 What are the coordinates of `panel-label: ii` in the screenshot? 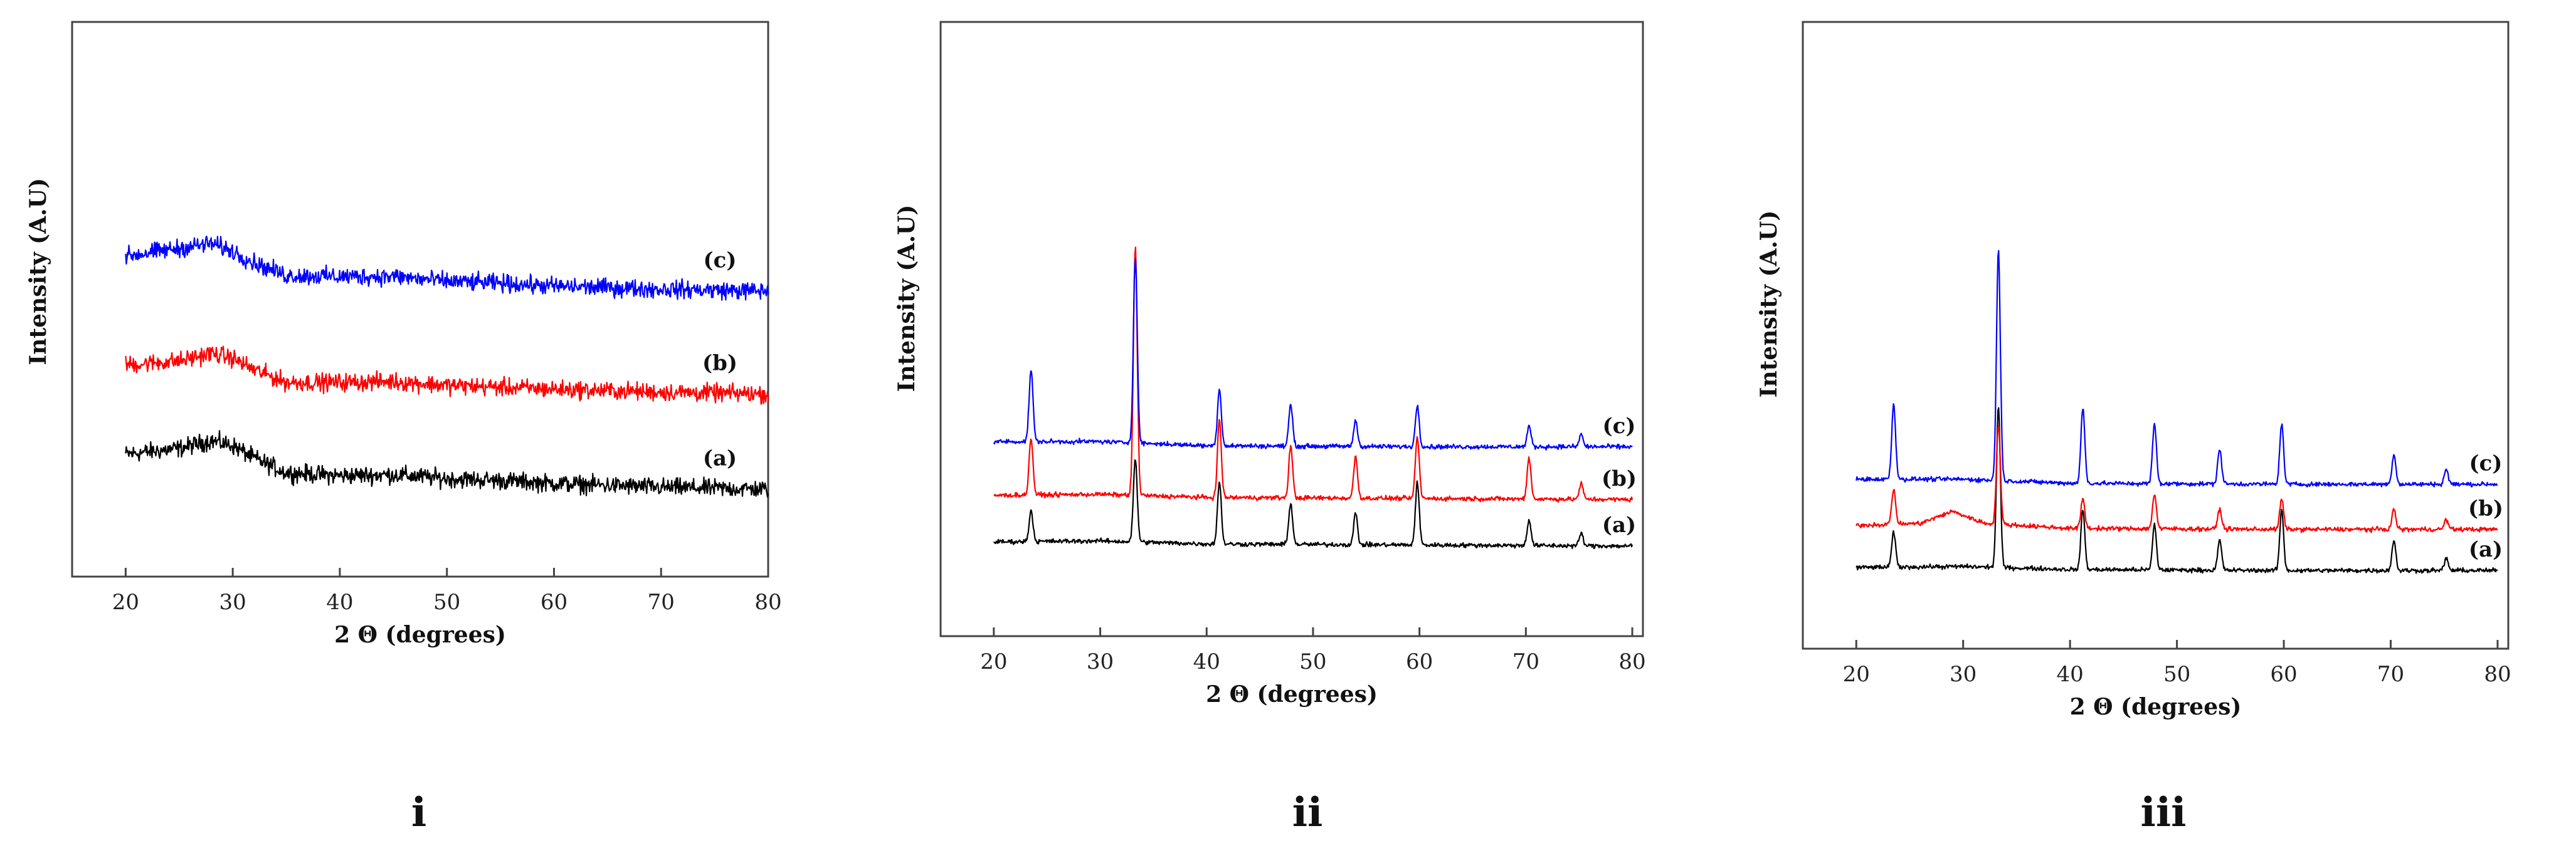 It's located at (1307, 812).